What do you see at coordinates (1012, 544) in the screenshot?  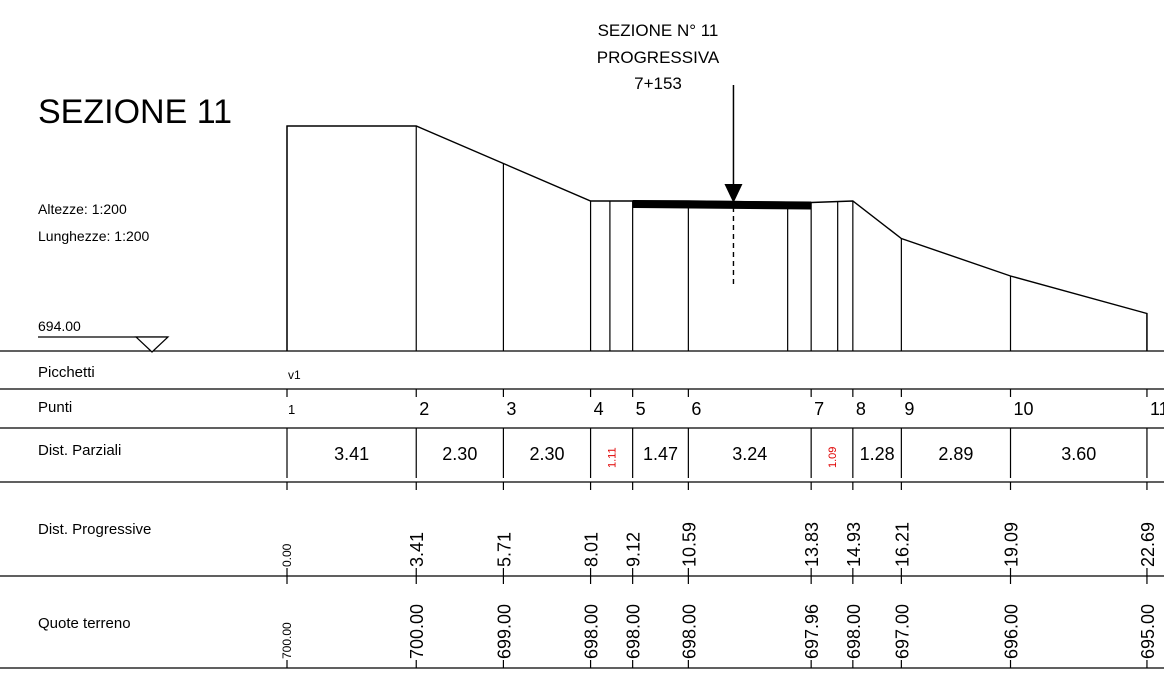 I see `progressive-distance-value: 19.09` at bounding box center [1012, 544].